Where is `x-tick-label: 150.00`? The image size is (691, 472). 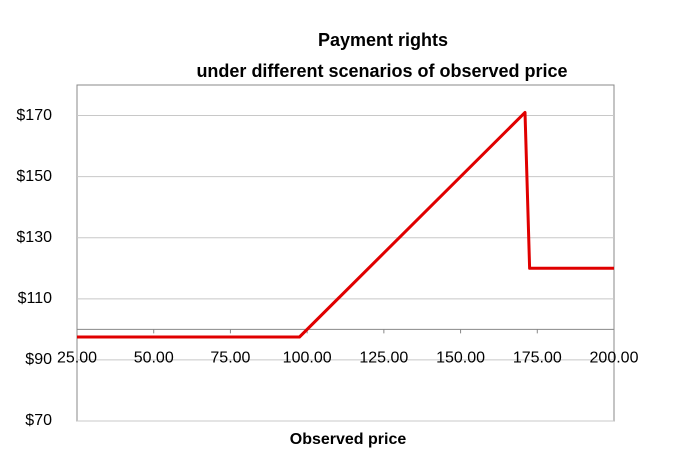
x-tick-label: 150.00 is located at coordinates (460, 358).